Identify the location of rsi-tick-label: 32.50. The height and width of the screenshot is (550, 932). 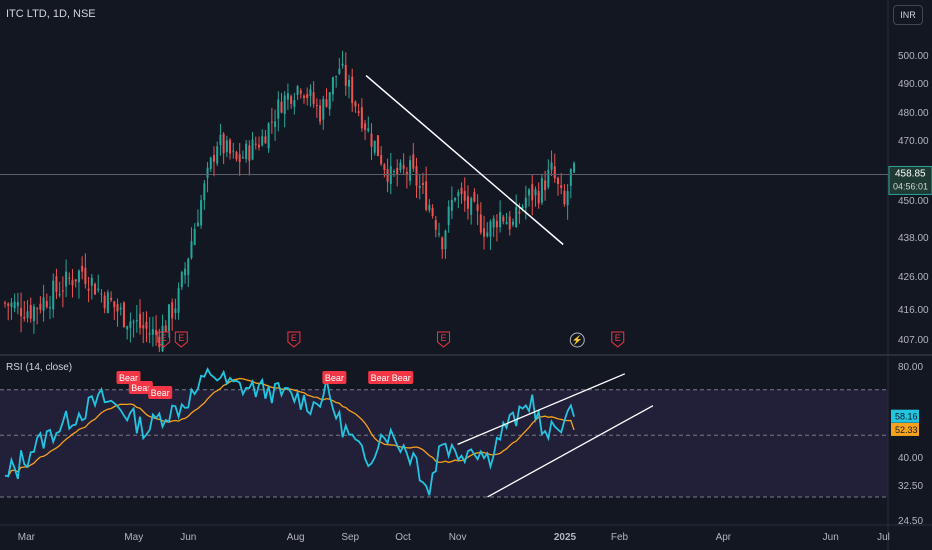
(910, 486).